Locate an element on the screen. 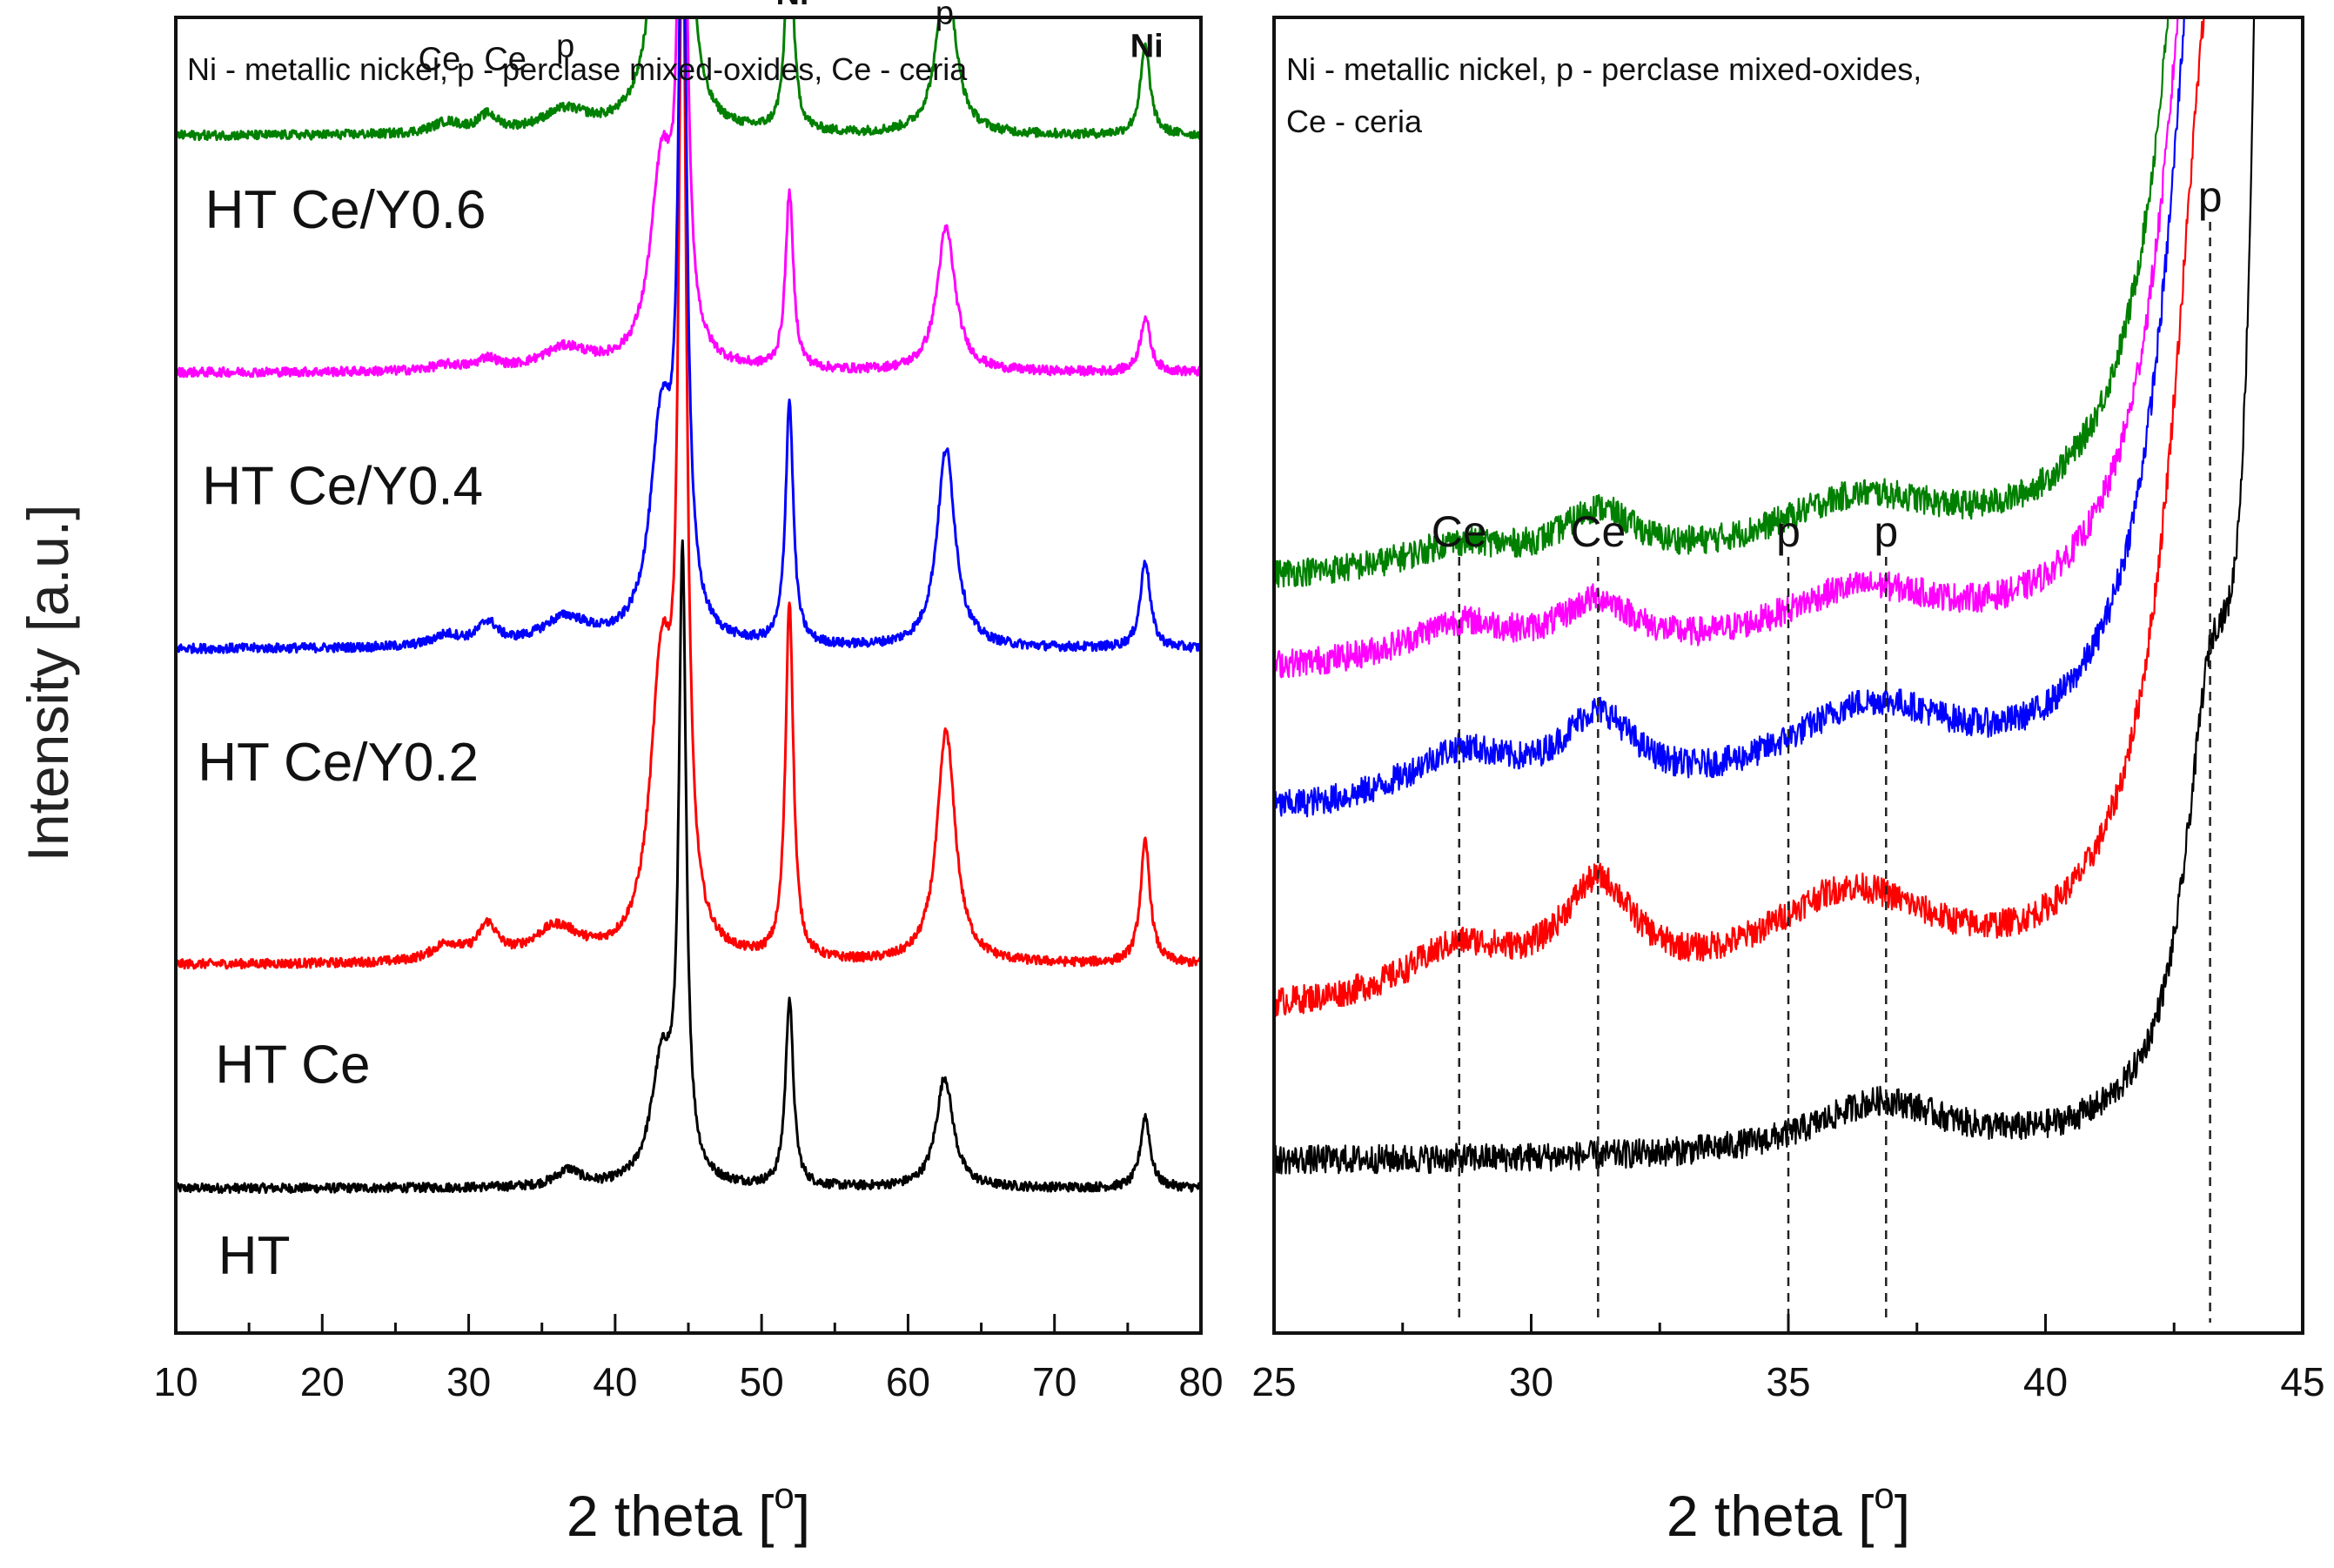 The height and width of the screenshot is (1568, 2334). right-x-axis: 25 30 35 40 45 is located at coordinates (1788, 1359).